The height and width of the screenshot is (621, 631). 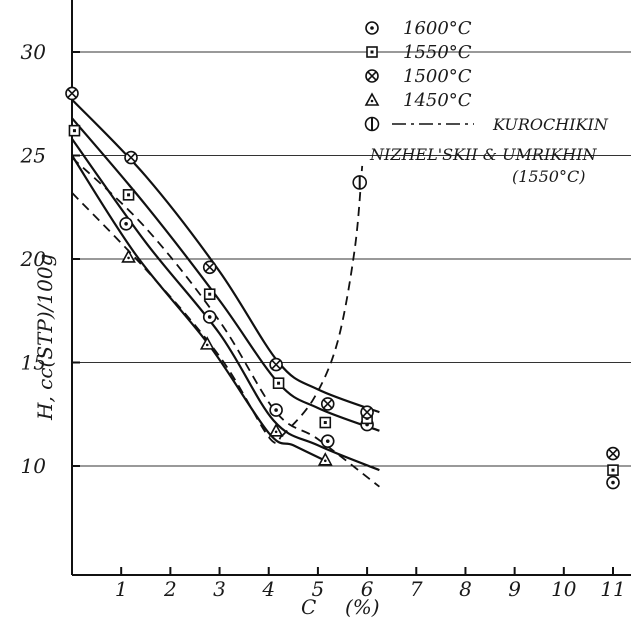 What do you see at coordinates (437, 28) in the screenshot?
I see `legend-label: 1600°C` at bounding box center [437, 28].